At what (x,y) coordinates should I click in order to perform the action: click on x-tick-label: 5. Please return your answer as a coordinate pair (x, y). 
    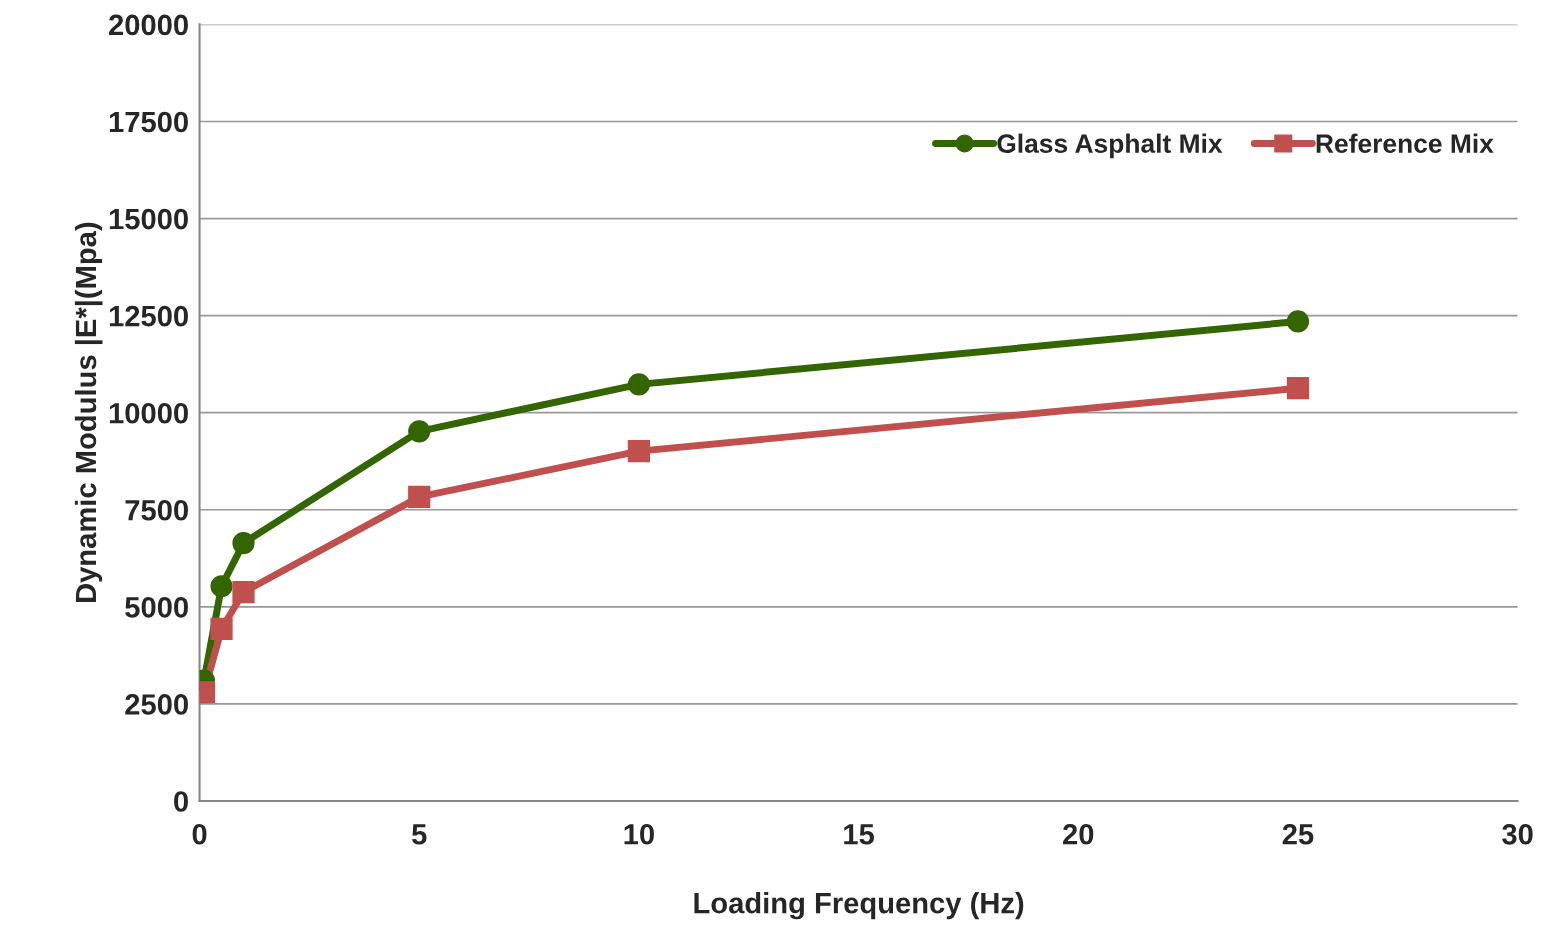
    Looking at the image, I should click on (419, 834).